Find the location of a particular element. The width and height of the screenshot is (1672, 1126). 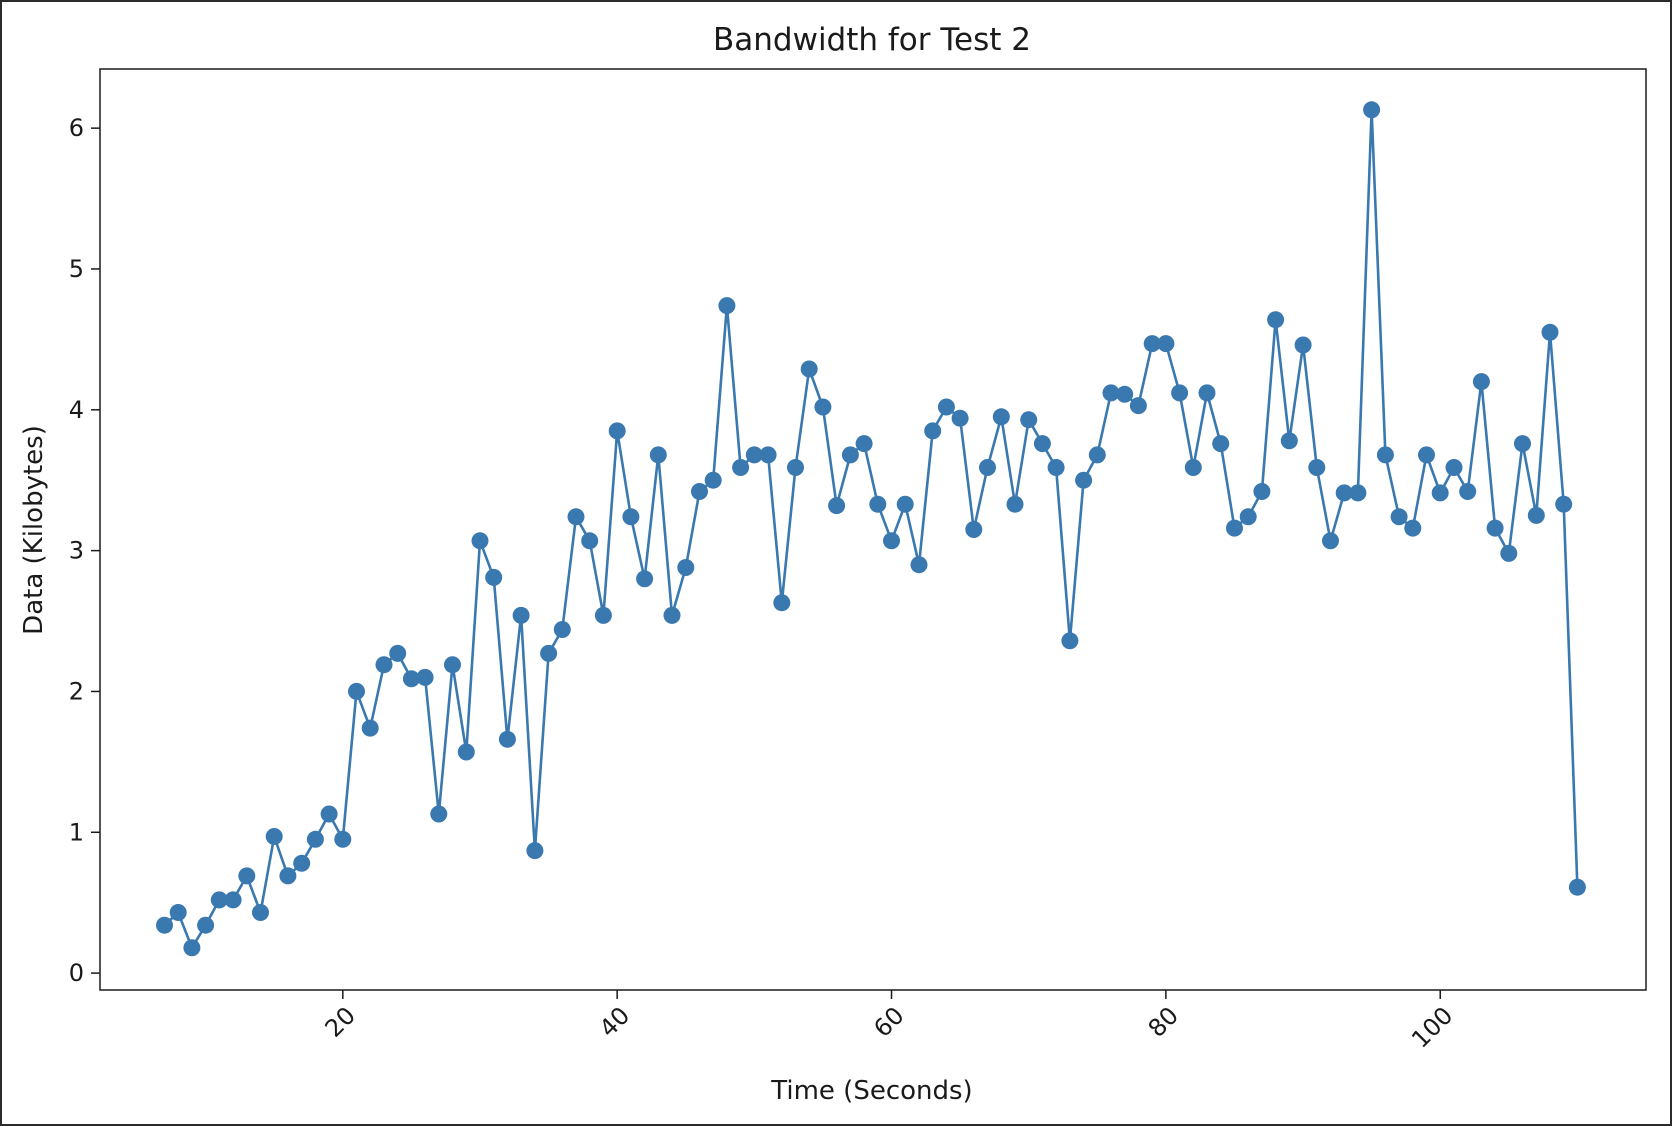

x-tick-label: 100 is located at coordinates (1432, 1027).